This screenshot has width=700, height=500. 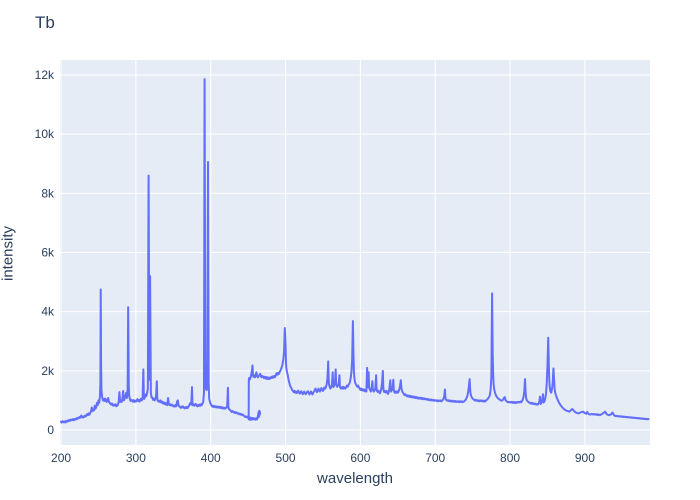 I want to click on y-tick-label-4k: 4k, so click(x=48, y=312).